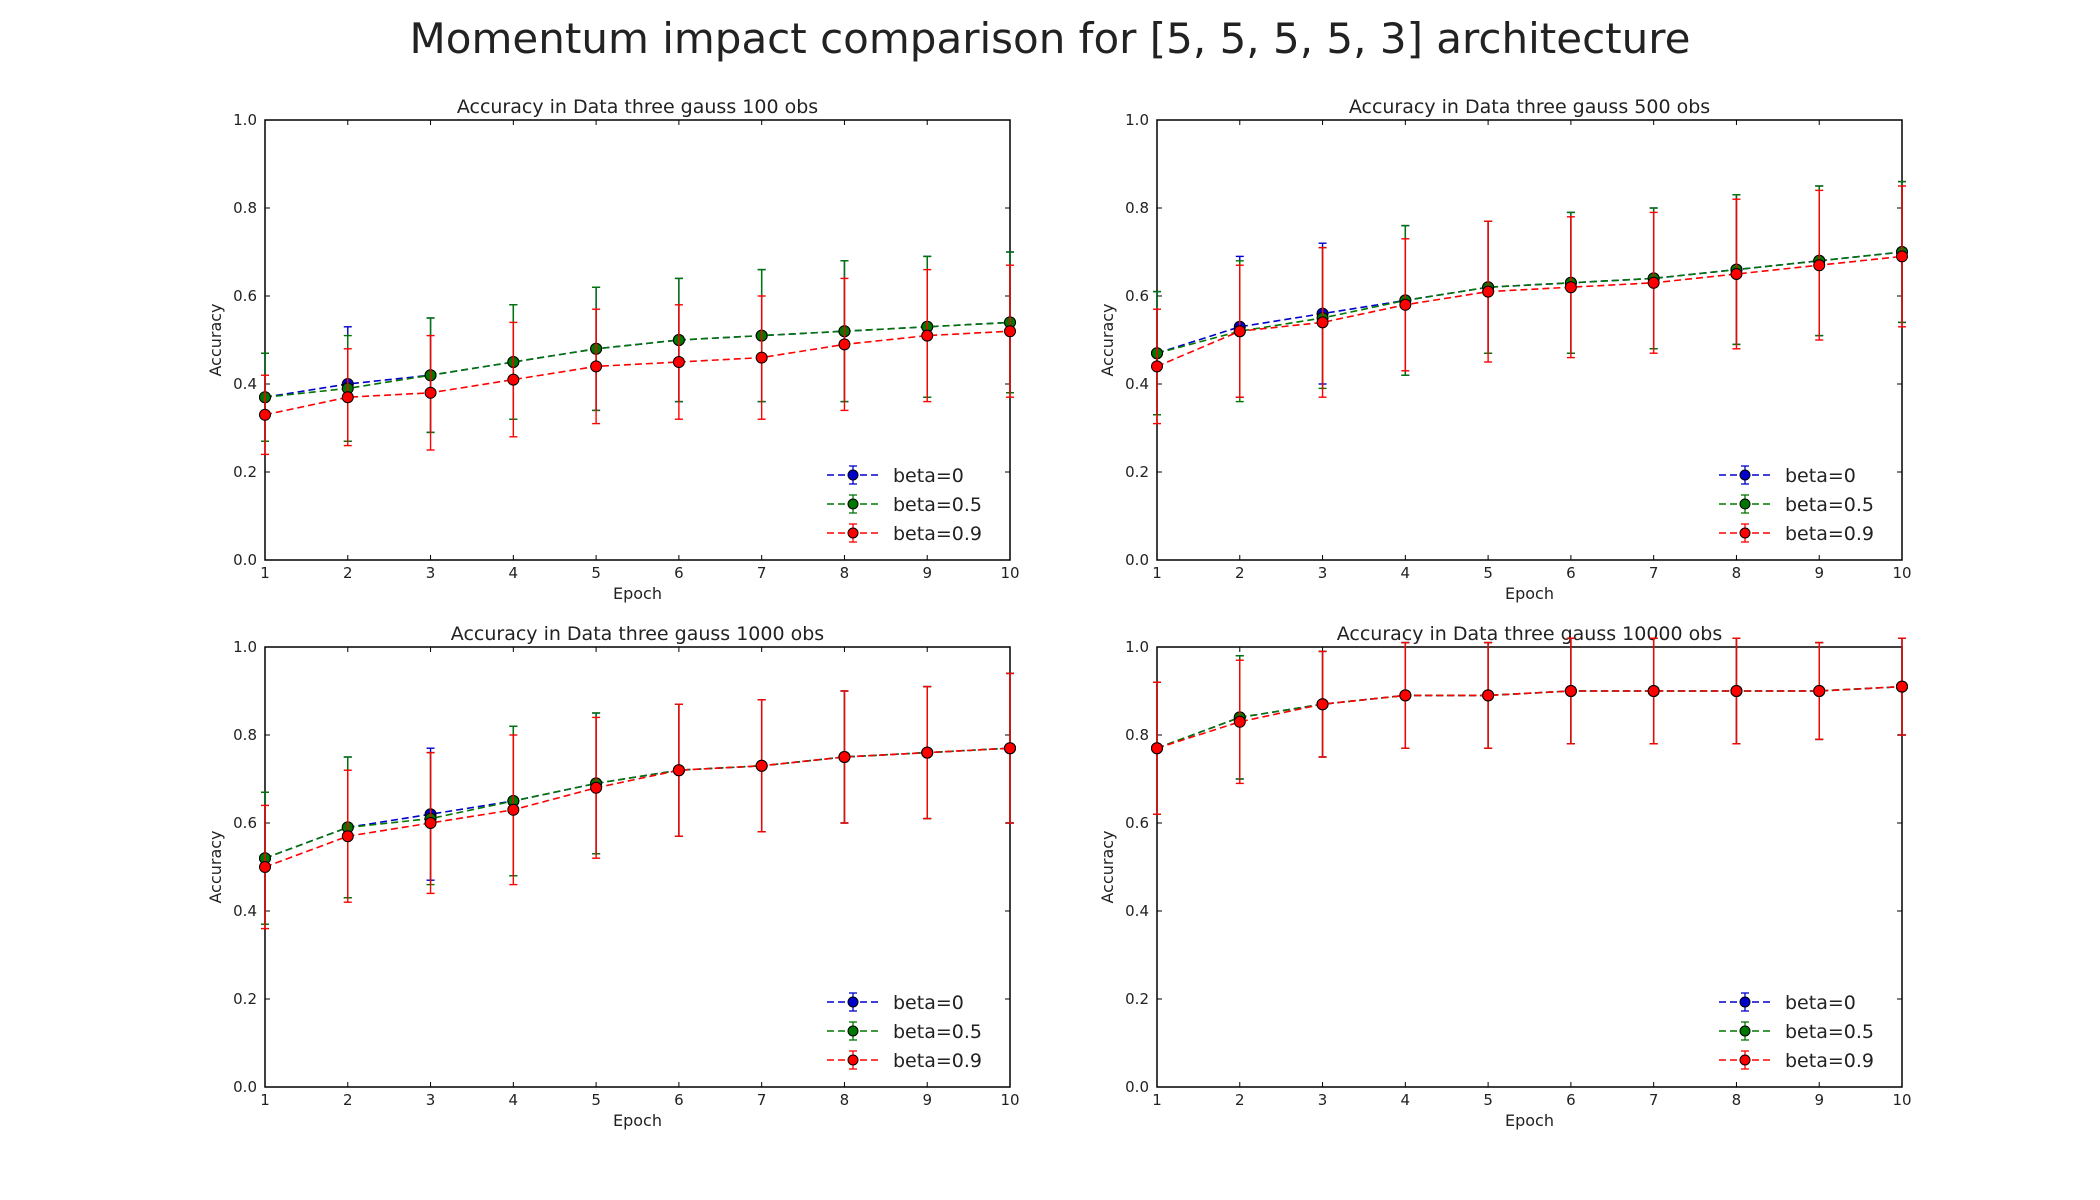 The height and width of the screenshot is (1200, 2100). Describe the element at coordinates (637, 634) in the screenshot. I see `chart-title: Accuracy in Data three gauss 1000 obs` at that location.